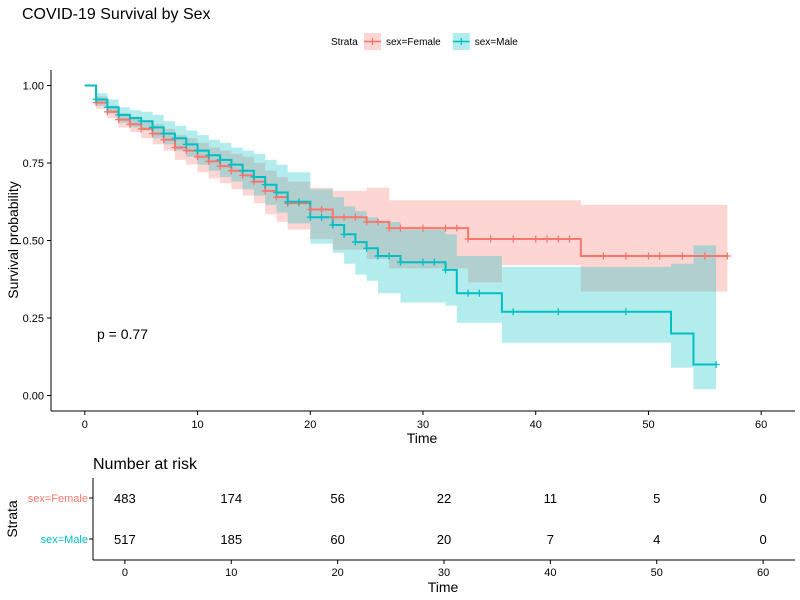 This screenshot has width=800, height=600. What do you see at coordinates (413, 42) in the screenshot?
I see `legend-label-sex-female: sex=Female` at bounding box center [413, 42].